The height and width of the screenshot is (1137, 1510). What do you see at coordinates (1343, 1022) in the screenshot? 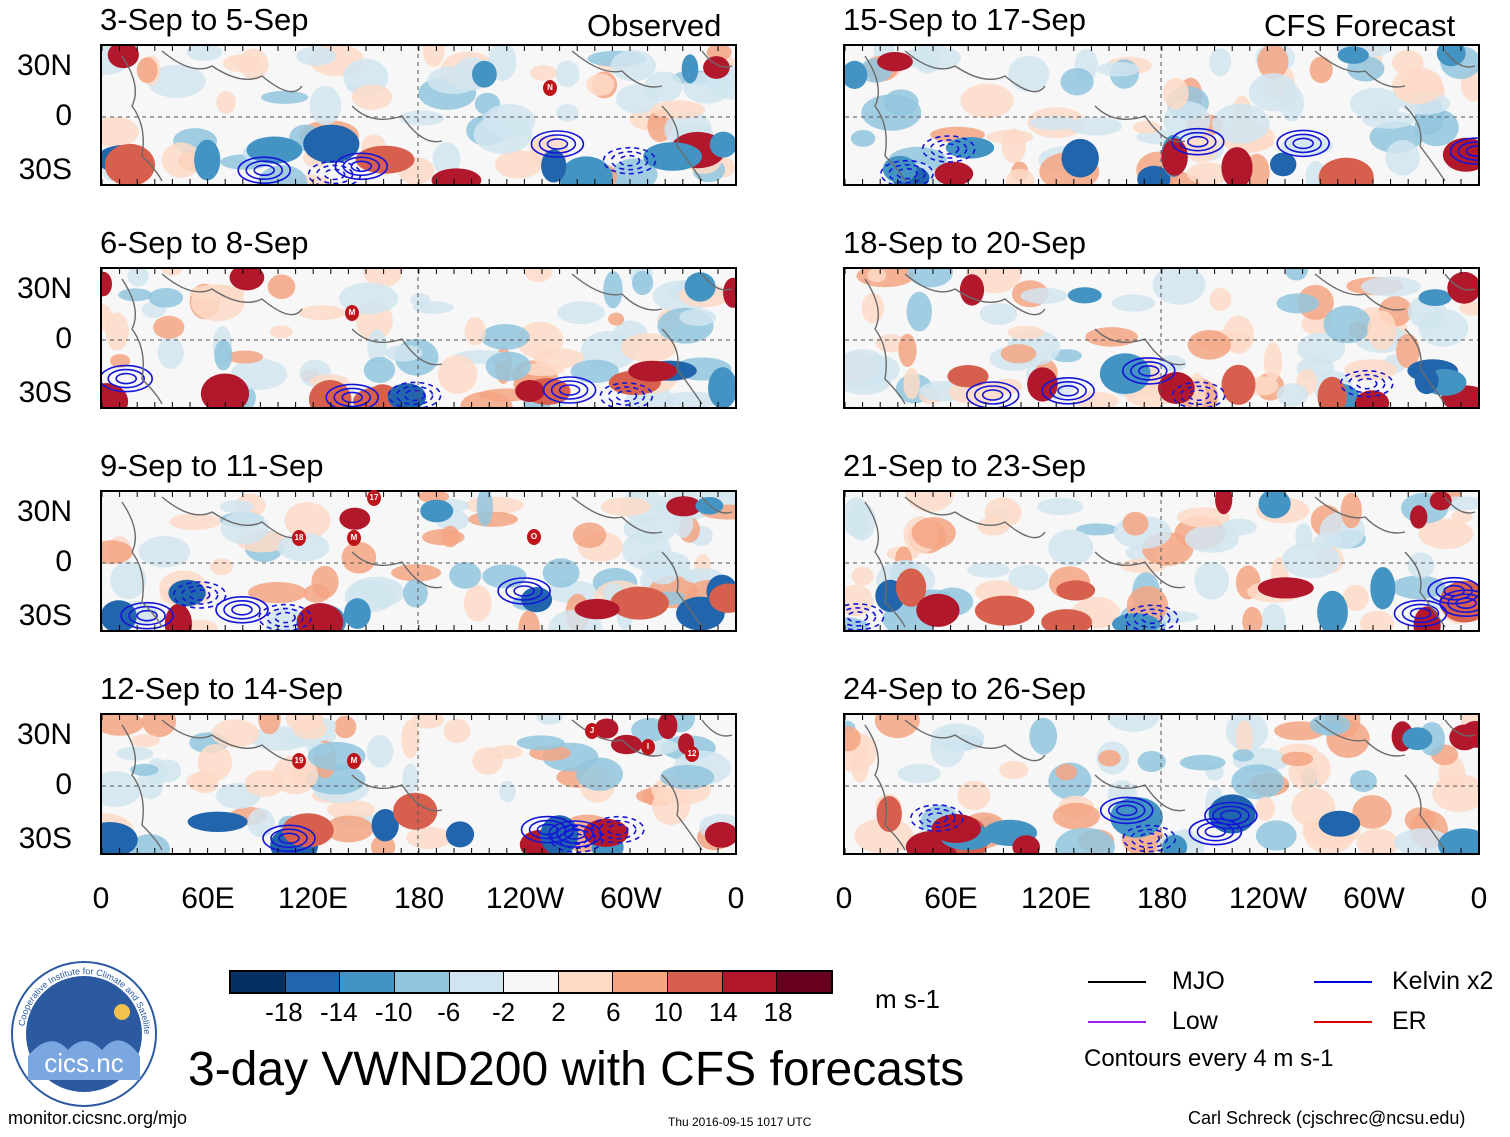
I see `legend-line-er` at bounding box center [1343, 1022].